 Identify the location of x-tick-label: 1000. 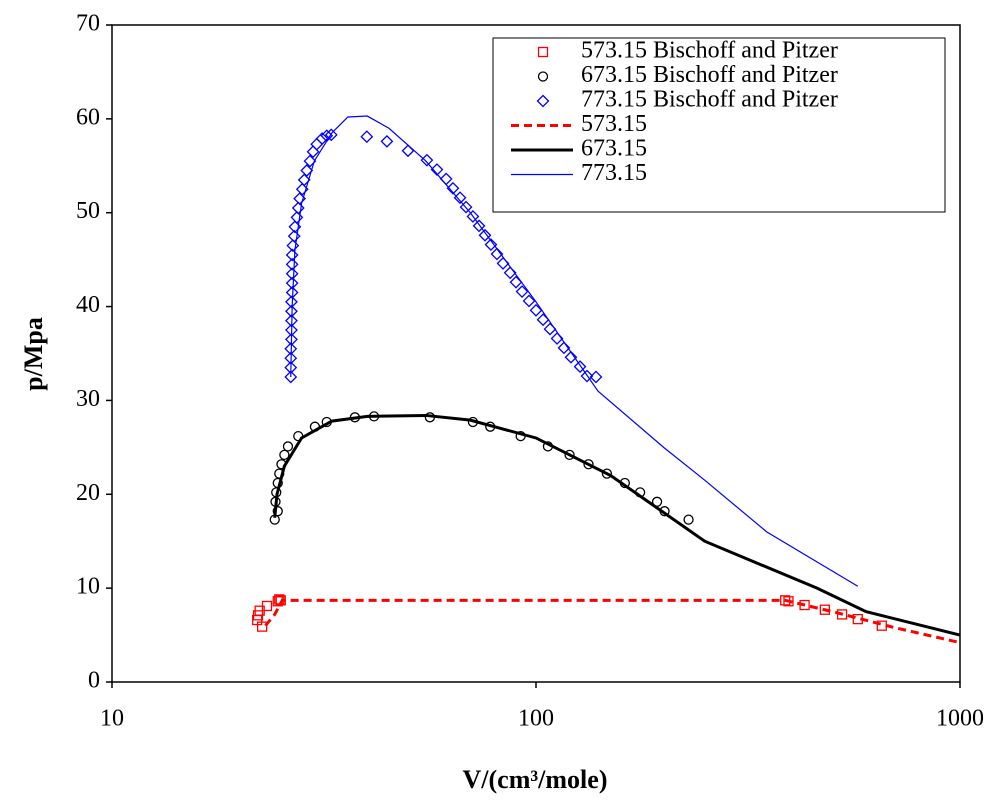
(960, 719).